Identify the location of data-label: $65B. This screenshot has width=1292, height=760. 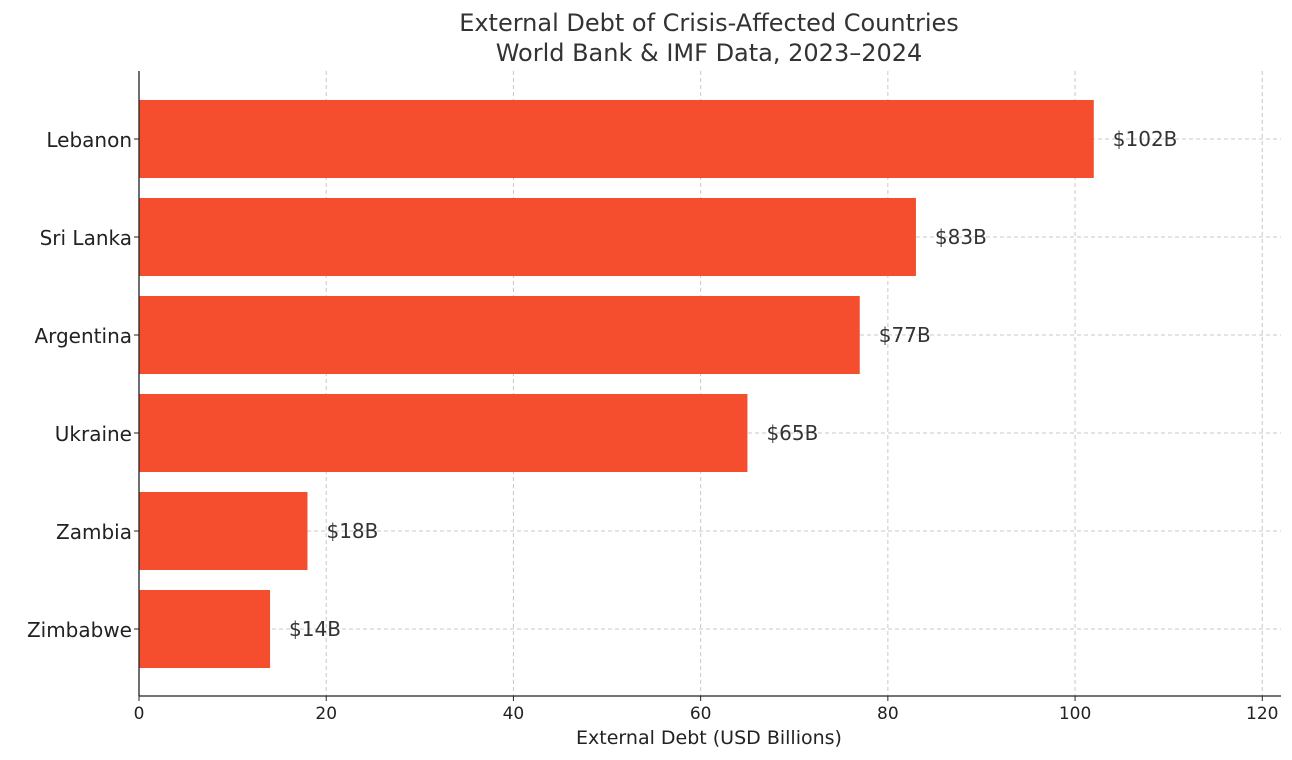
(792, 433).